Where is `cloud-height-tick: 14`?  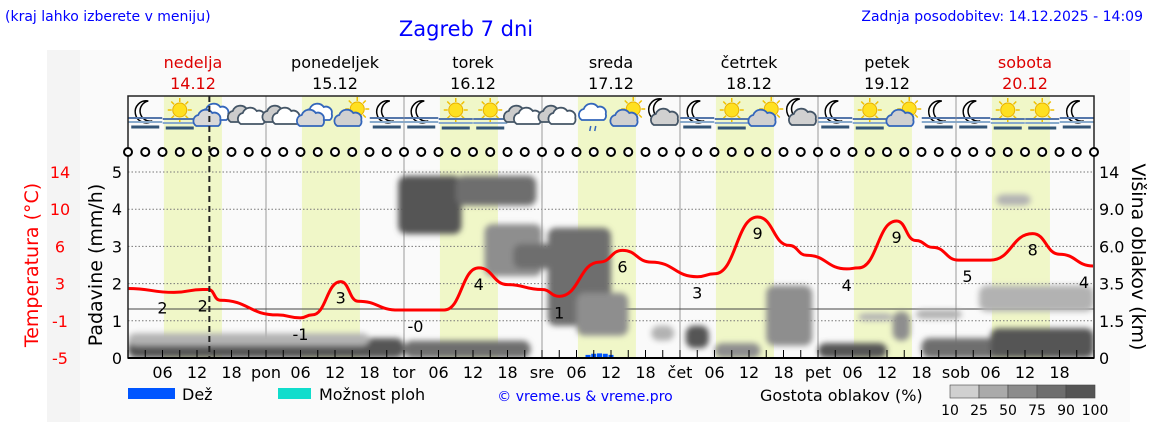 cloud-height-tick: 14 is located at coordinates (1109, 172).